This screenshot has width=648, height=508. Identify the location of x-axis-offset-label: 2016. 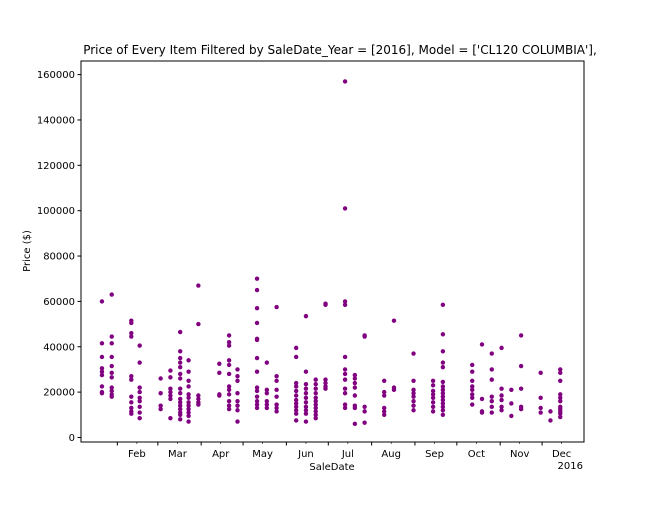
(570, 466).